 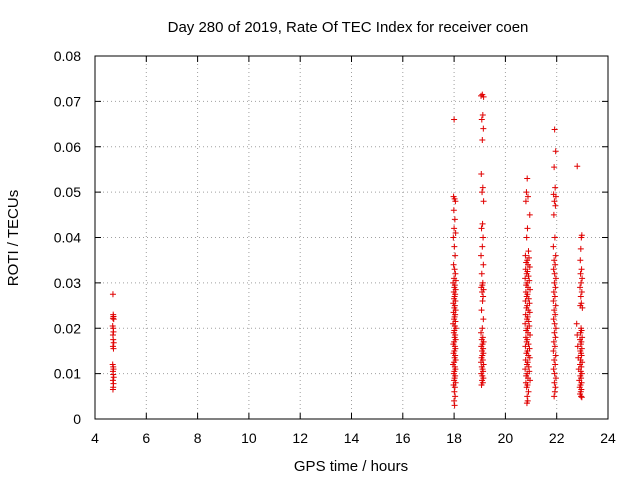 What do you see at coordinates (403, 438) in the screenshot?
I see `x-tick-label: 16` at bounding box center [403, 438].